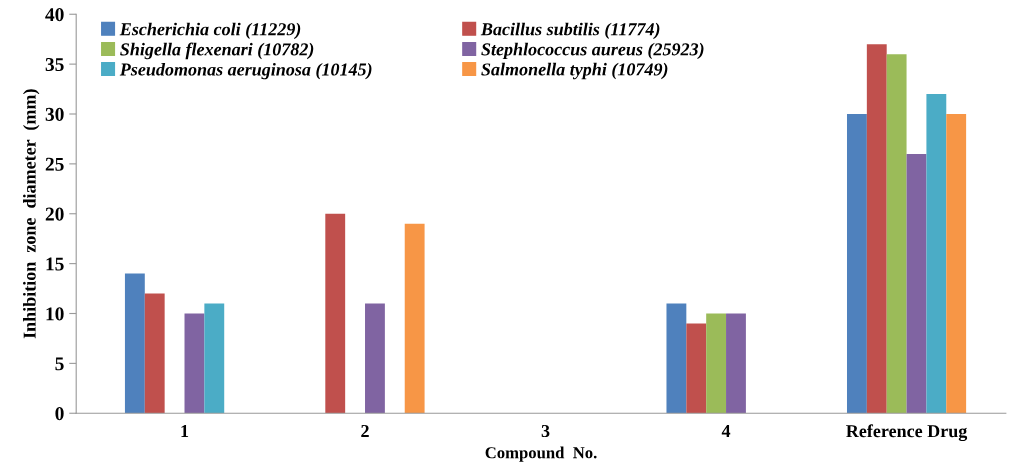  Describe the element at coordinates (31, 214) in the screenshot. I see `y-axis-title: Inhibition zone diameter (mm)` at that location.